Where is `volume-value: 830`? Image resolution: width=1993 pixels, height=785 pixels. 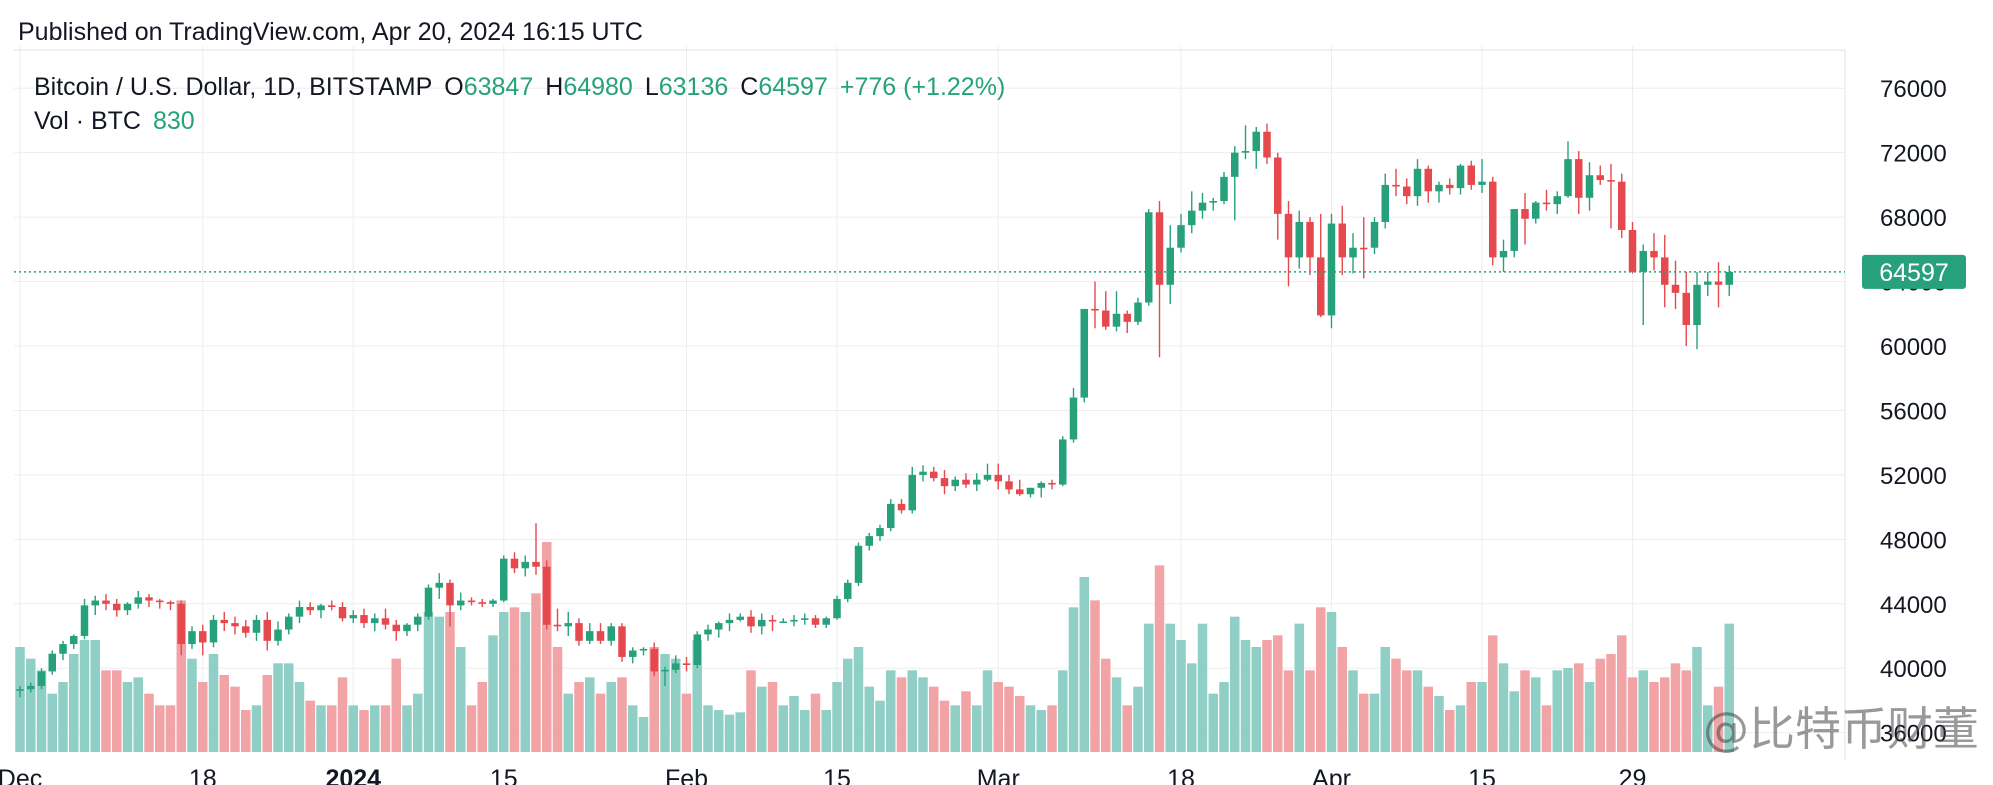 volume-value: 830 is located at coordinates (173, 121).